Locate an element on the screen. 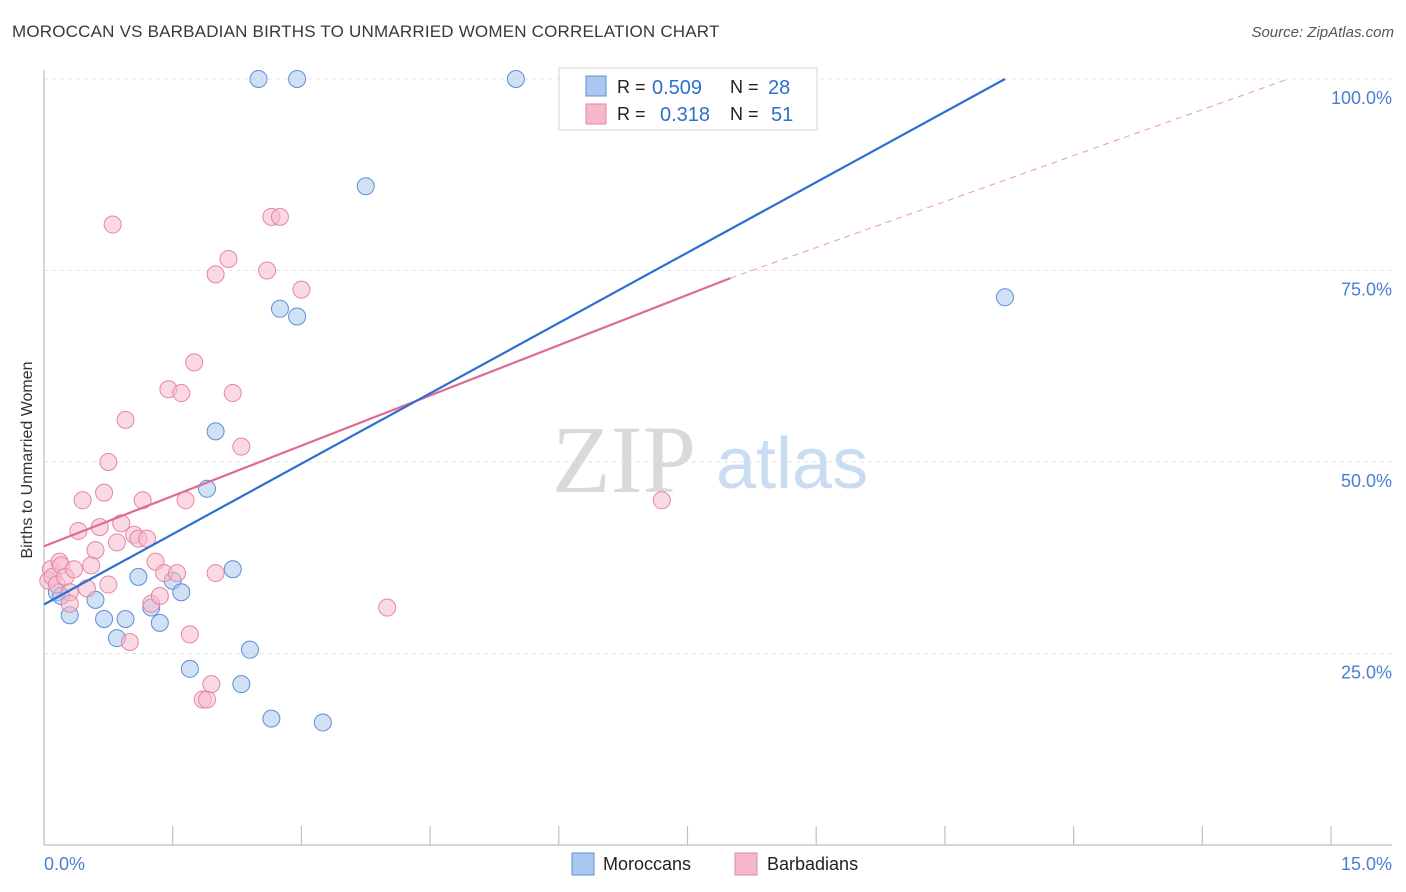 The image size is (1406, 892). y-tick-label: 25.0% is located at coordinates (1366, 673).